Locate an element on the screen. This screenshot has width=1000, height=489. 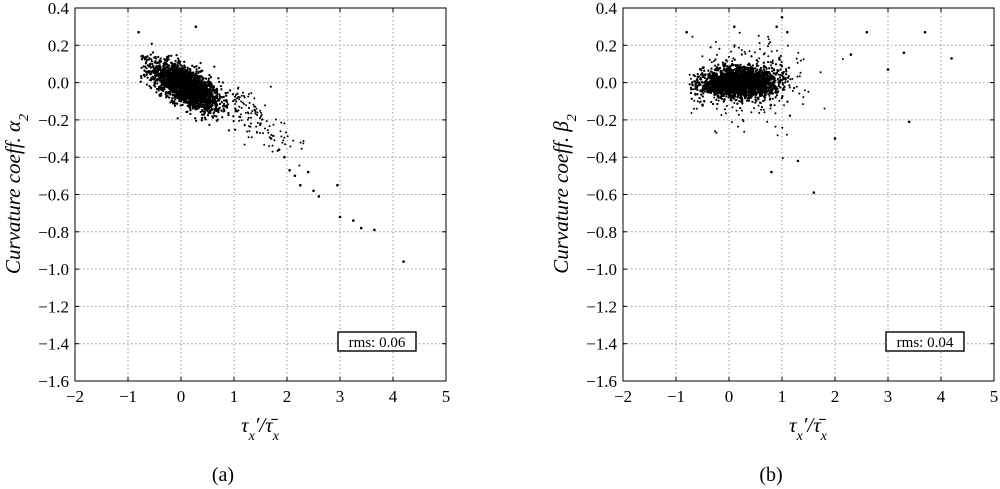
panel-b-x-tick-label: 4 is located at coordinates (941, 396).